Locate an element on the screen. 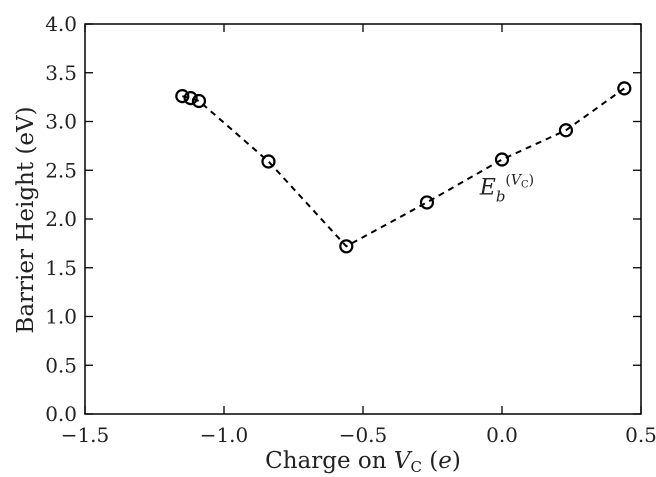 This screenshot has height=477, width=656. x-axis-label: Charge on VC (e) is located at coordinates (363, 462).